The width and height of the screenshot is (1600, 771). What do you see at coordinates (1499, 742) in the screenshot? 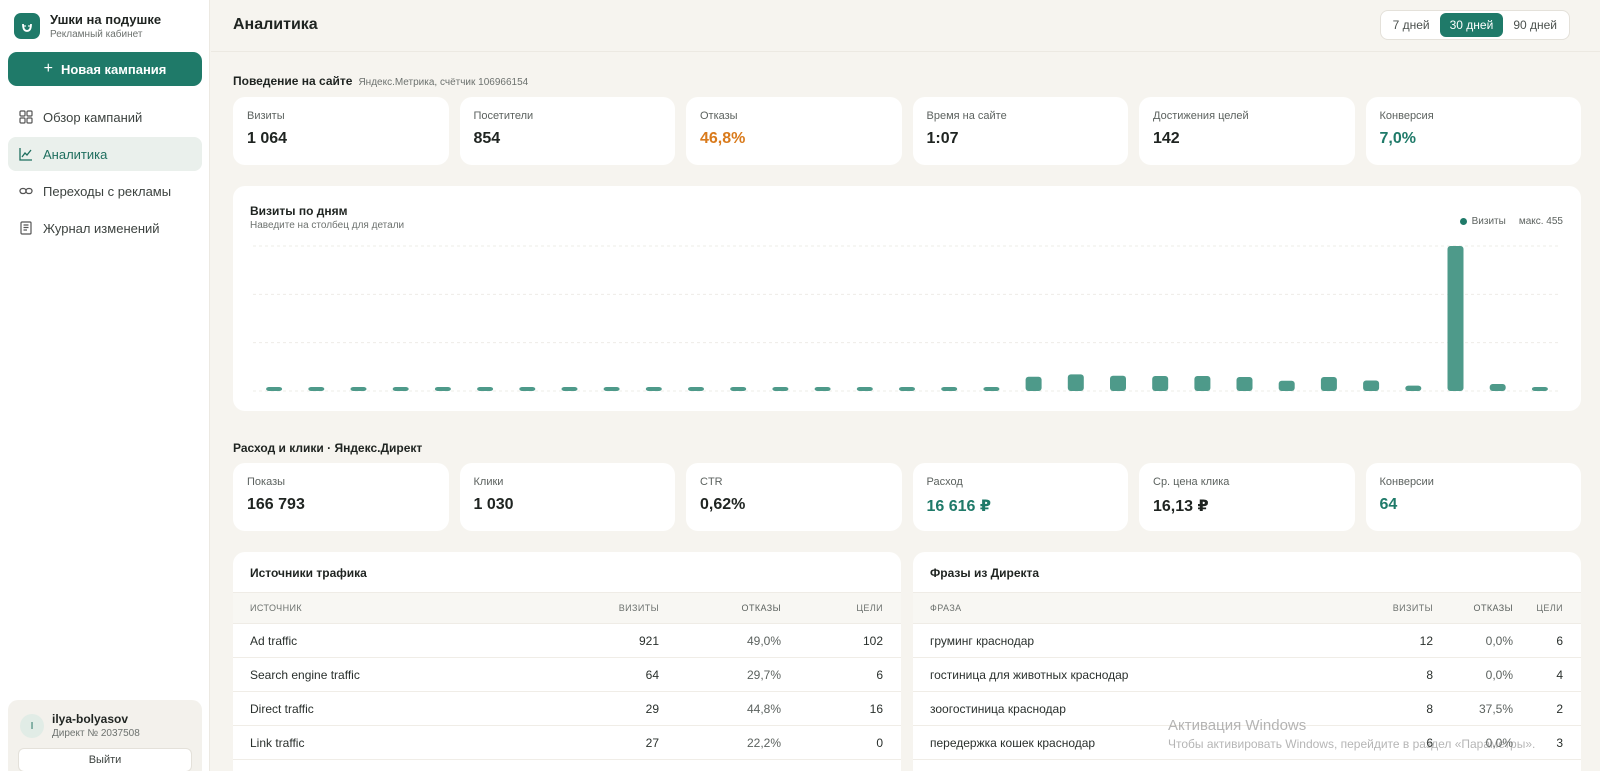
I see `cell-bounces: 0,0%` at bounding box center [1499, 742].